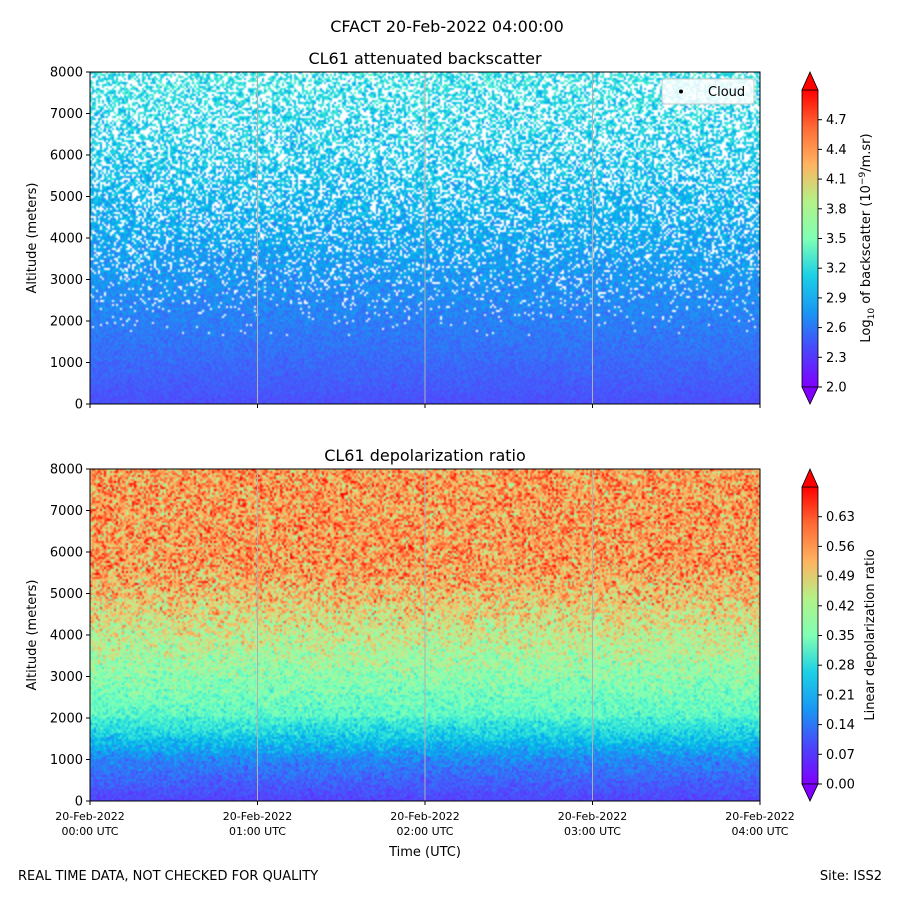  What do you see at coordinates (870, 634) in the screenshot?
I see `colorbar-label: Linear depolarization ratio` at bounding box center [870, 634].